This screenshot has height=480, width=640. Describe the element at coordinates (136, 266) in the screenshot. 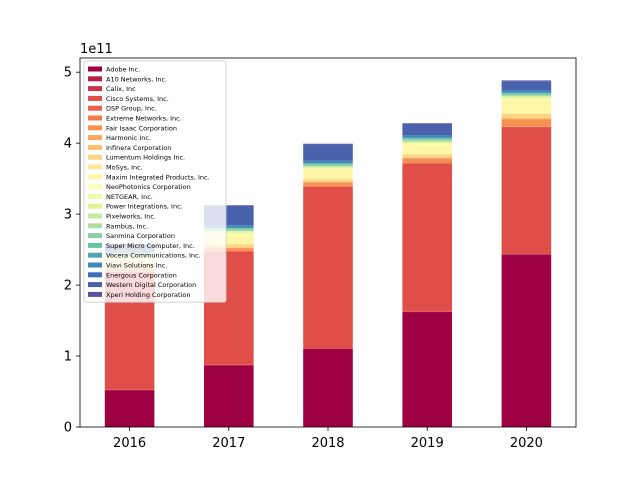

I see `legend-entry-label: Viavi Solutions Inc.` at that location.